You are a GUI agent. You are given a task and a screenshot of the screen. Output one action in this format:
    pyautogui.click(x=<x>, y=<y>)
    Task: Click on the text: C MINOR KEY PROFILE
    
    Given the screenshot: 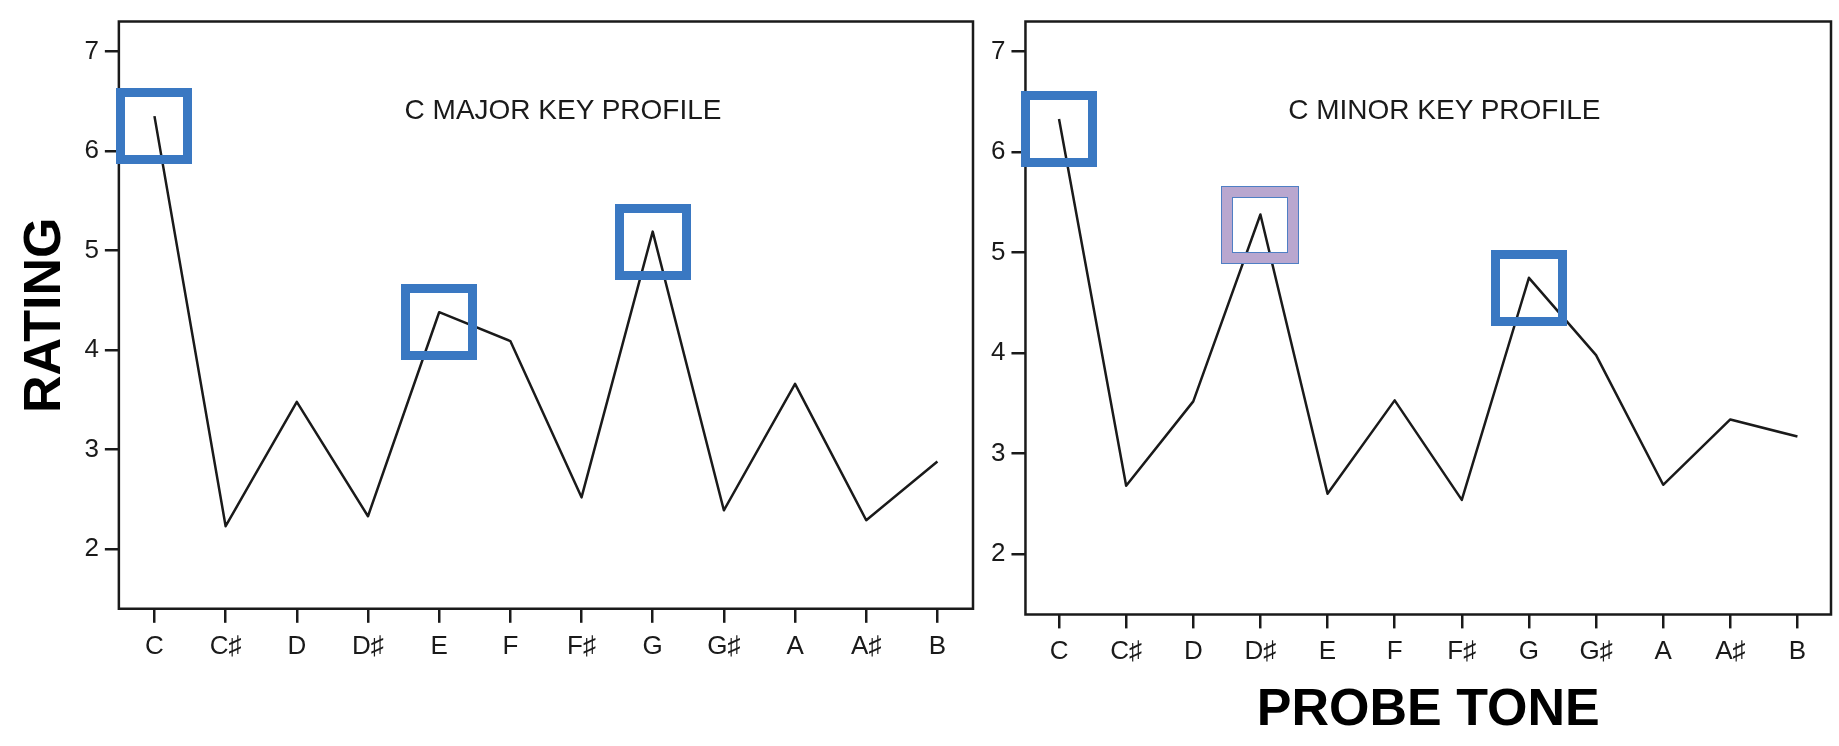 What is the action you would take?
    pyautogui.click(x=1444, y=110)
    